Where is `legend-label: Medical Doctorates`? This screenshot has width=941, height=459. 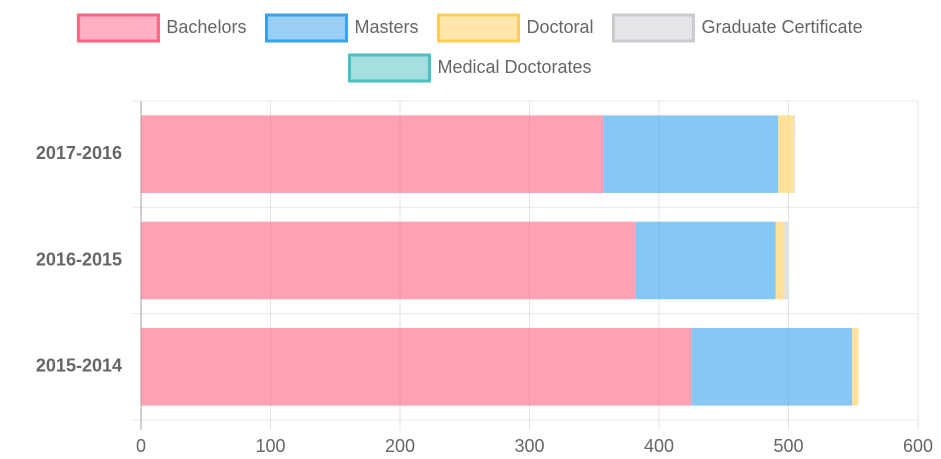
legend-label: Medical Doctorates is located at coordinates (514, 67).